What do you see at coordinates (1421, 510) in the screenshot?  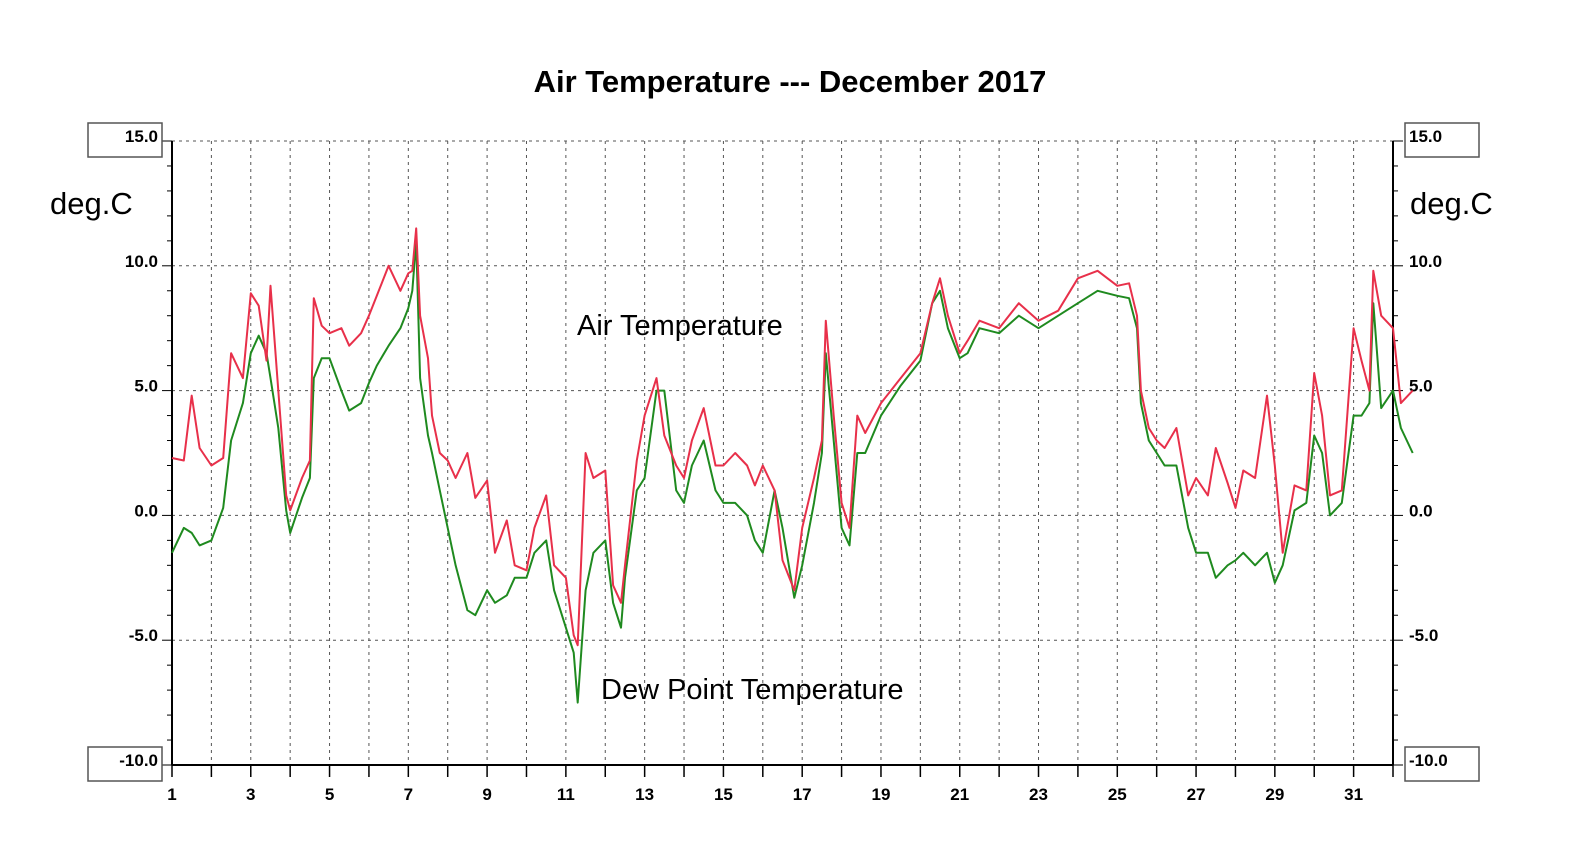 I see `y-tick-label-right: 0.0` at bounding box center [1421, 510].